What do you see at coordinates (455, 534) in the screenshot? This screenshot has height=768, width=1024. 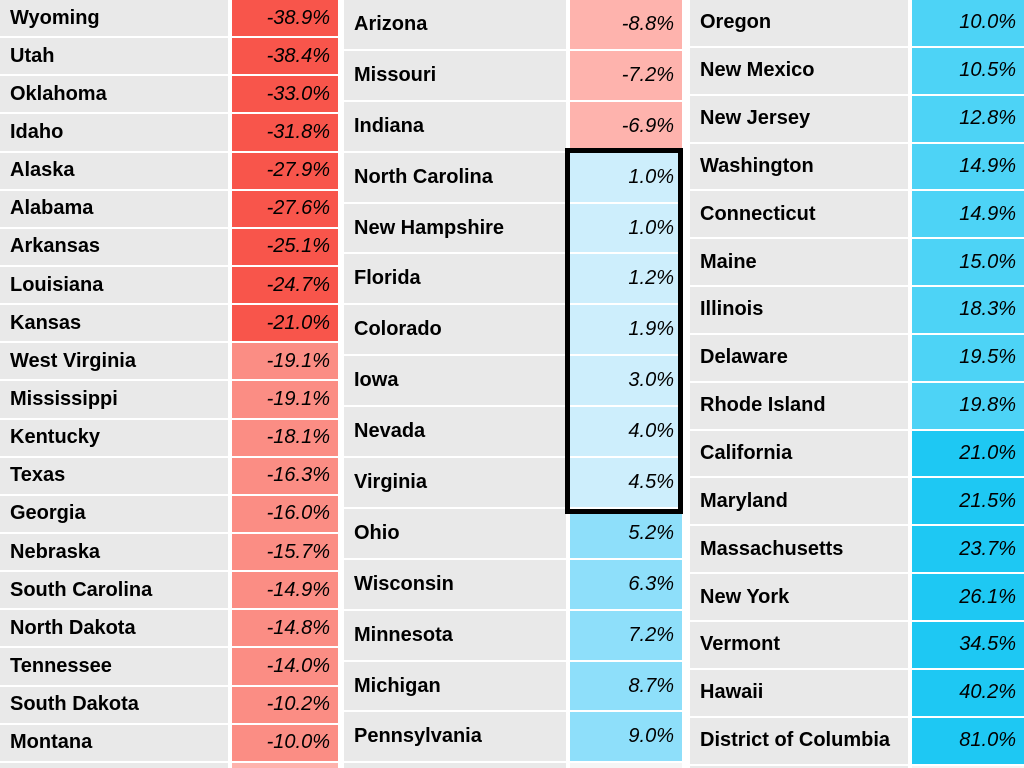 I see `state-name-cell: Ohio` at bounding box center [455, 534].